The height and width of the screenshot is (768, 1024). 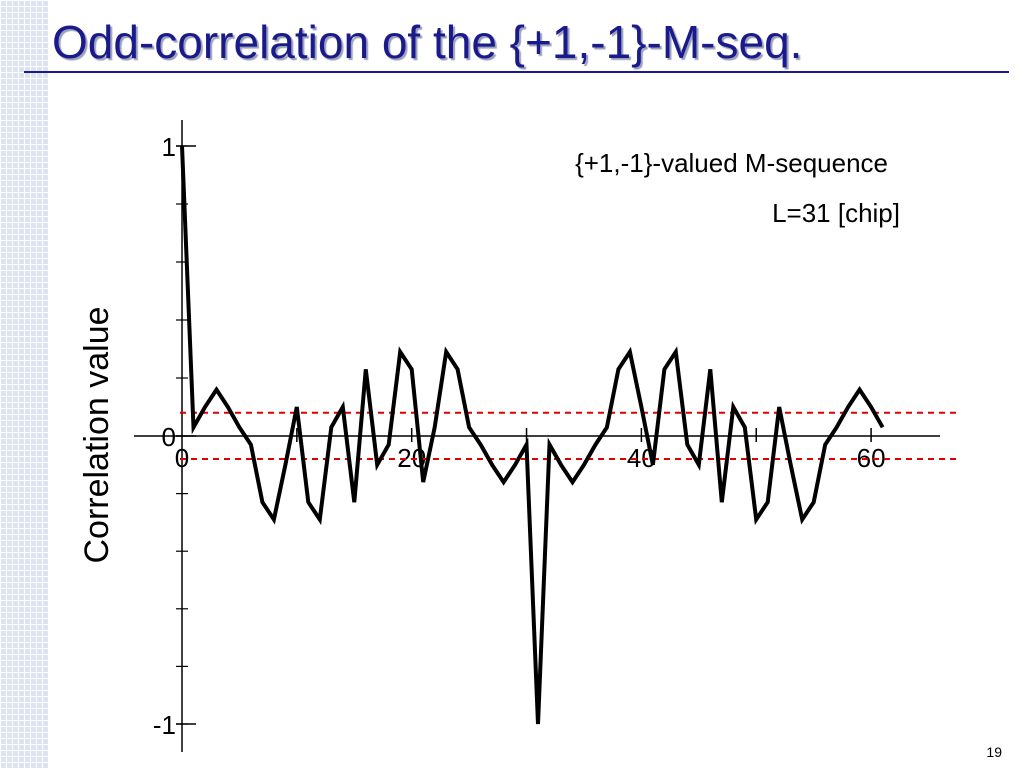 What do you see at coordinates (516, 72) in the screenshot?
I see `title-underline` at bounding box center [516, 72].